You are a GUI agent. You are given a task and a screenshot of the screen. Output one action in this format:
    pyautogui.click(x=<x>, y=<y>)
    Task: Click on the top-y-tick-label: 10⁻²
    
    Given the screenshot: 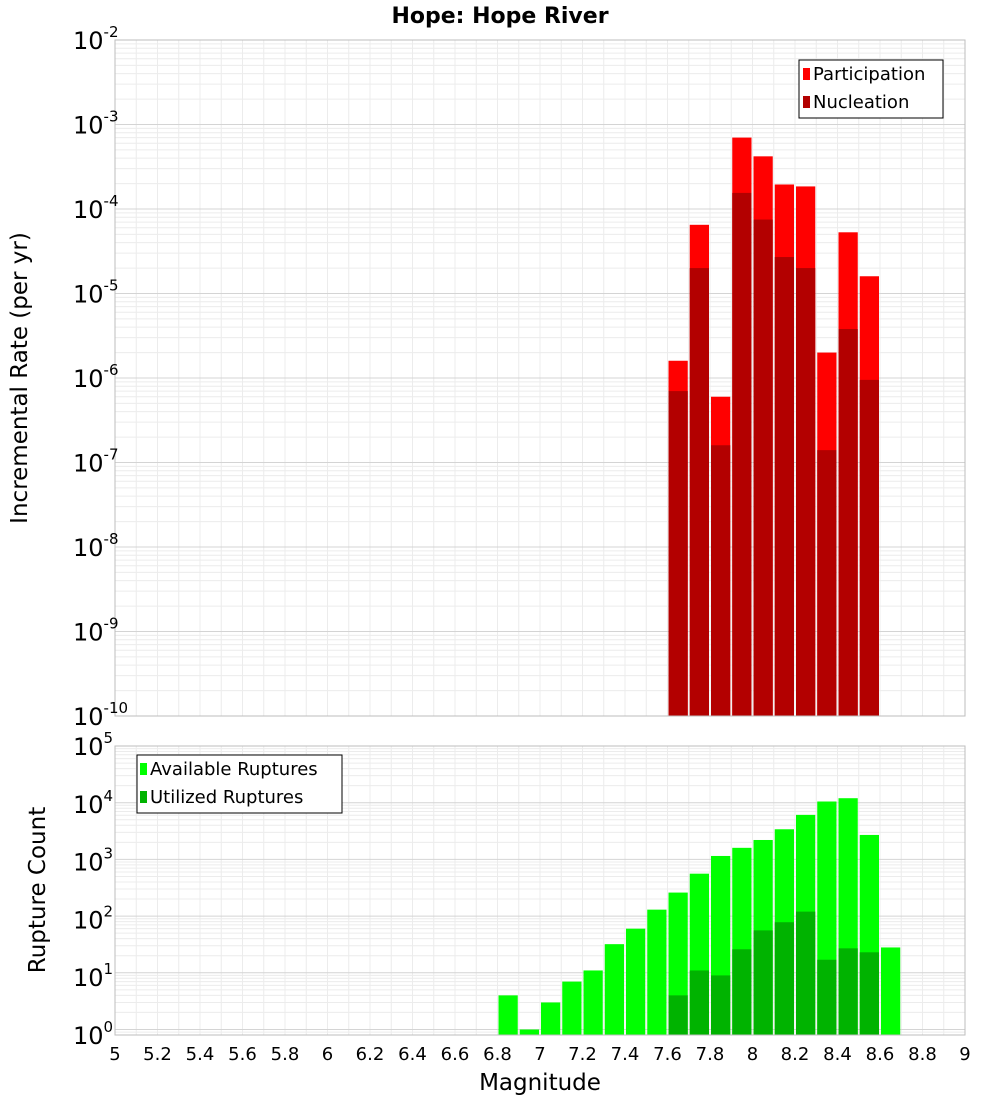 What is the action you would take?
    pyautogui.click(x=96, y=39)
    